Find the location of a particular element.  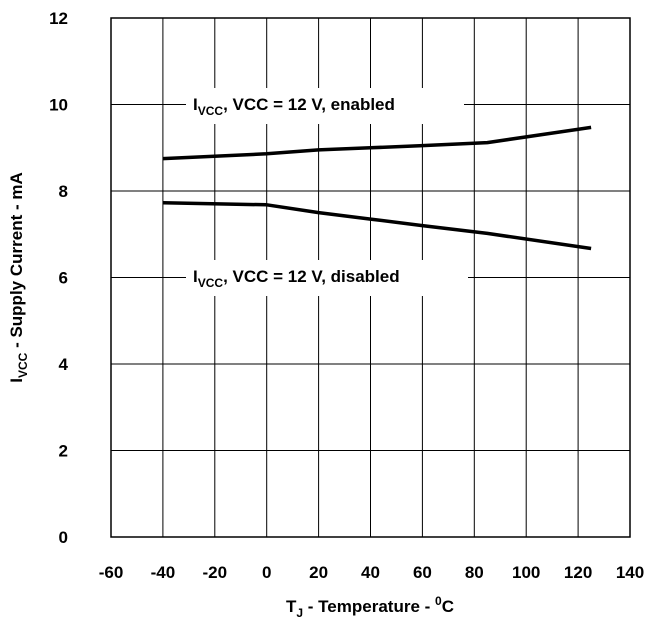

disabled-label-background is located at coordinates (327, 278).